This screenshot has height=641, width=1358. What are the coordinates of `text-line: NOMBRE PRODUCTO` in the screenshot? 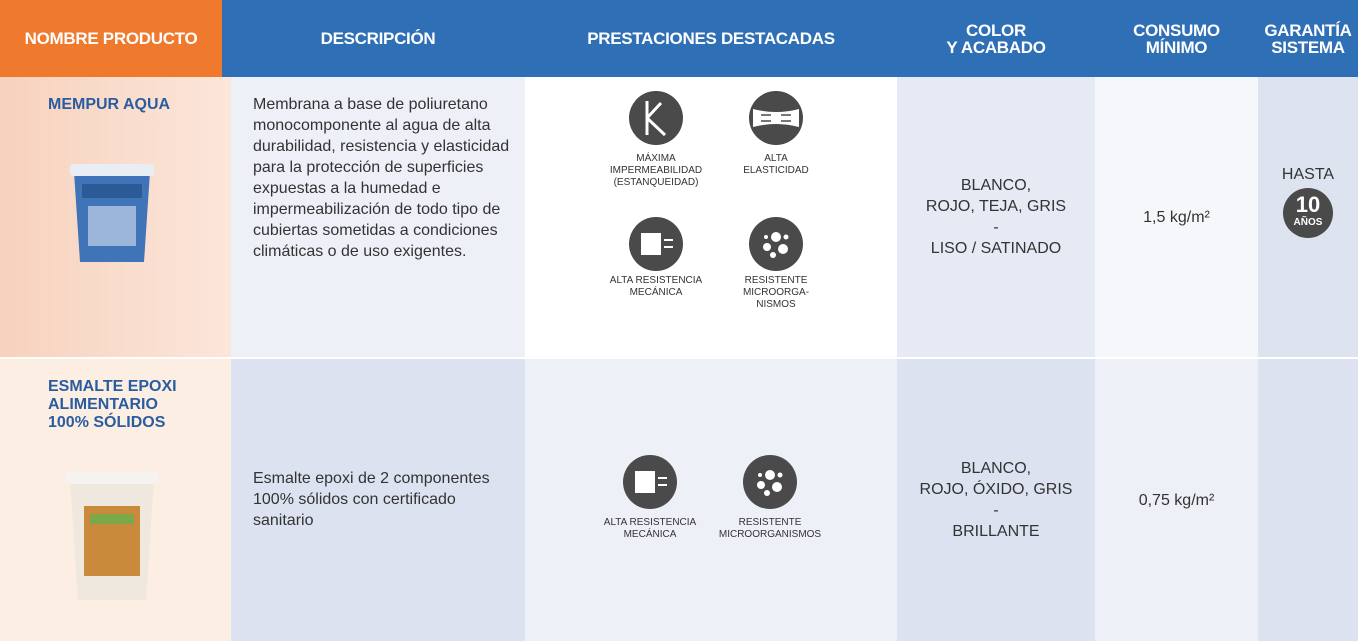 It's located at (111, 38).